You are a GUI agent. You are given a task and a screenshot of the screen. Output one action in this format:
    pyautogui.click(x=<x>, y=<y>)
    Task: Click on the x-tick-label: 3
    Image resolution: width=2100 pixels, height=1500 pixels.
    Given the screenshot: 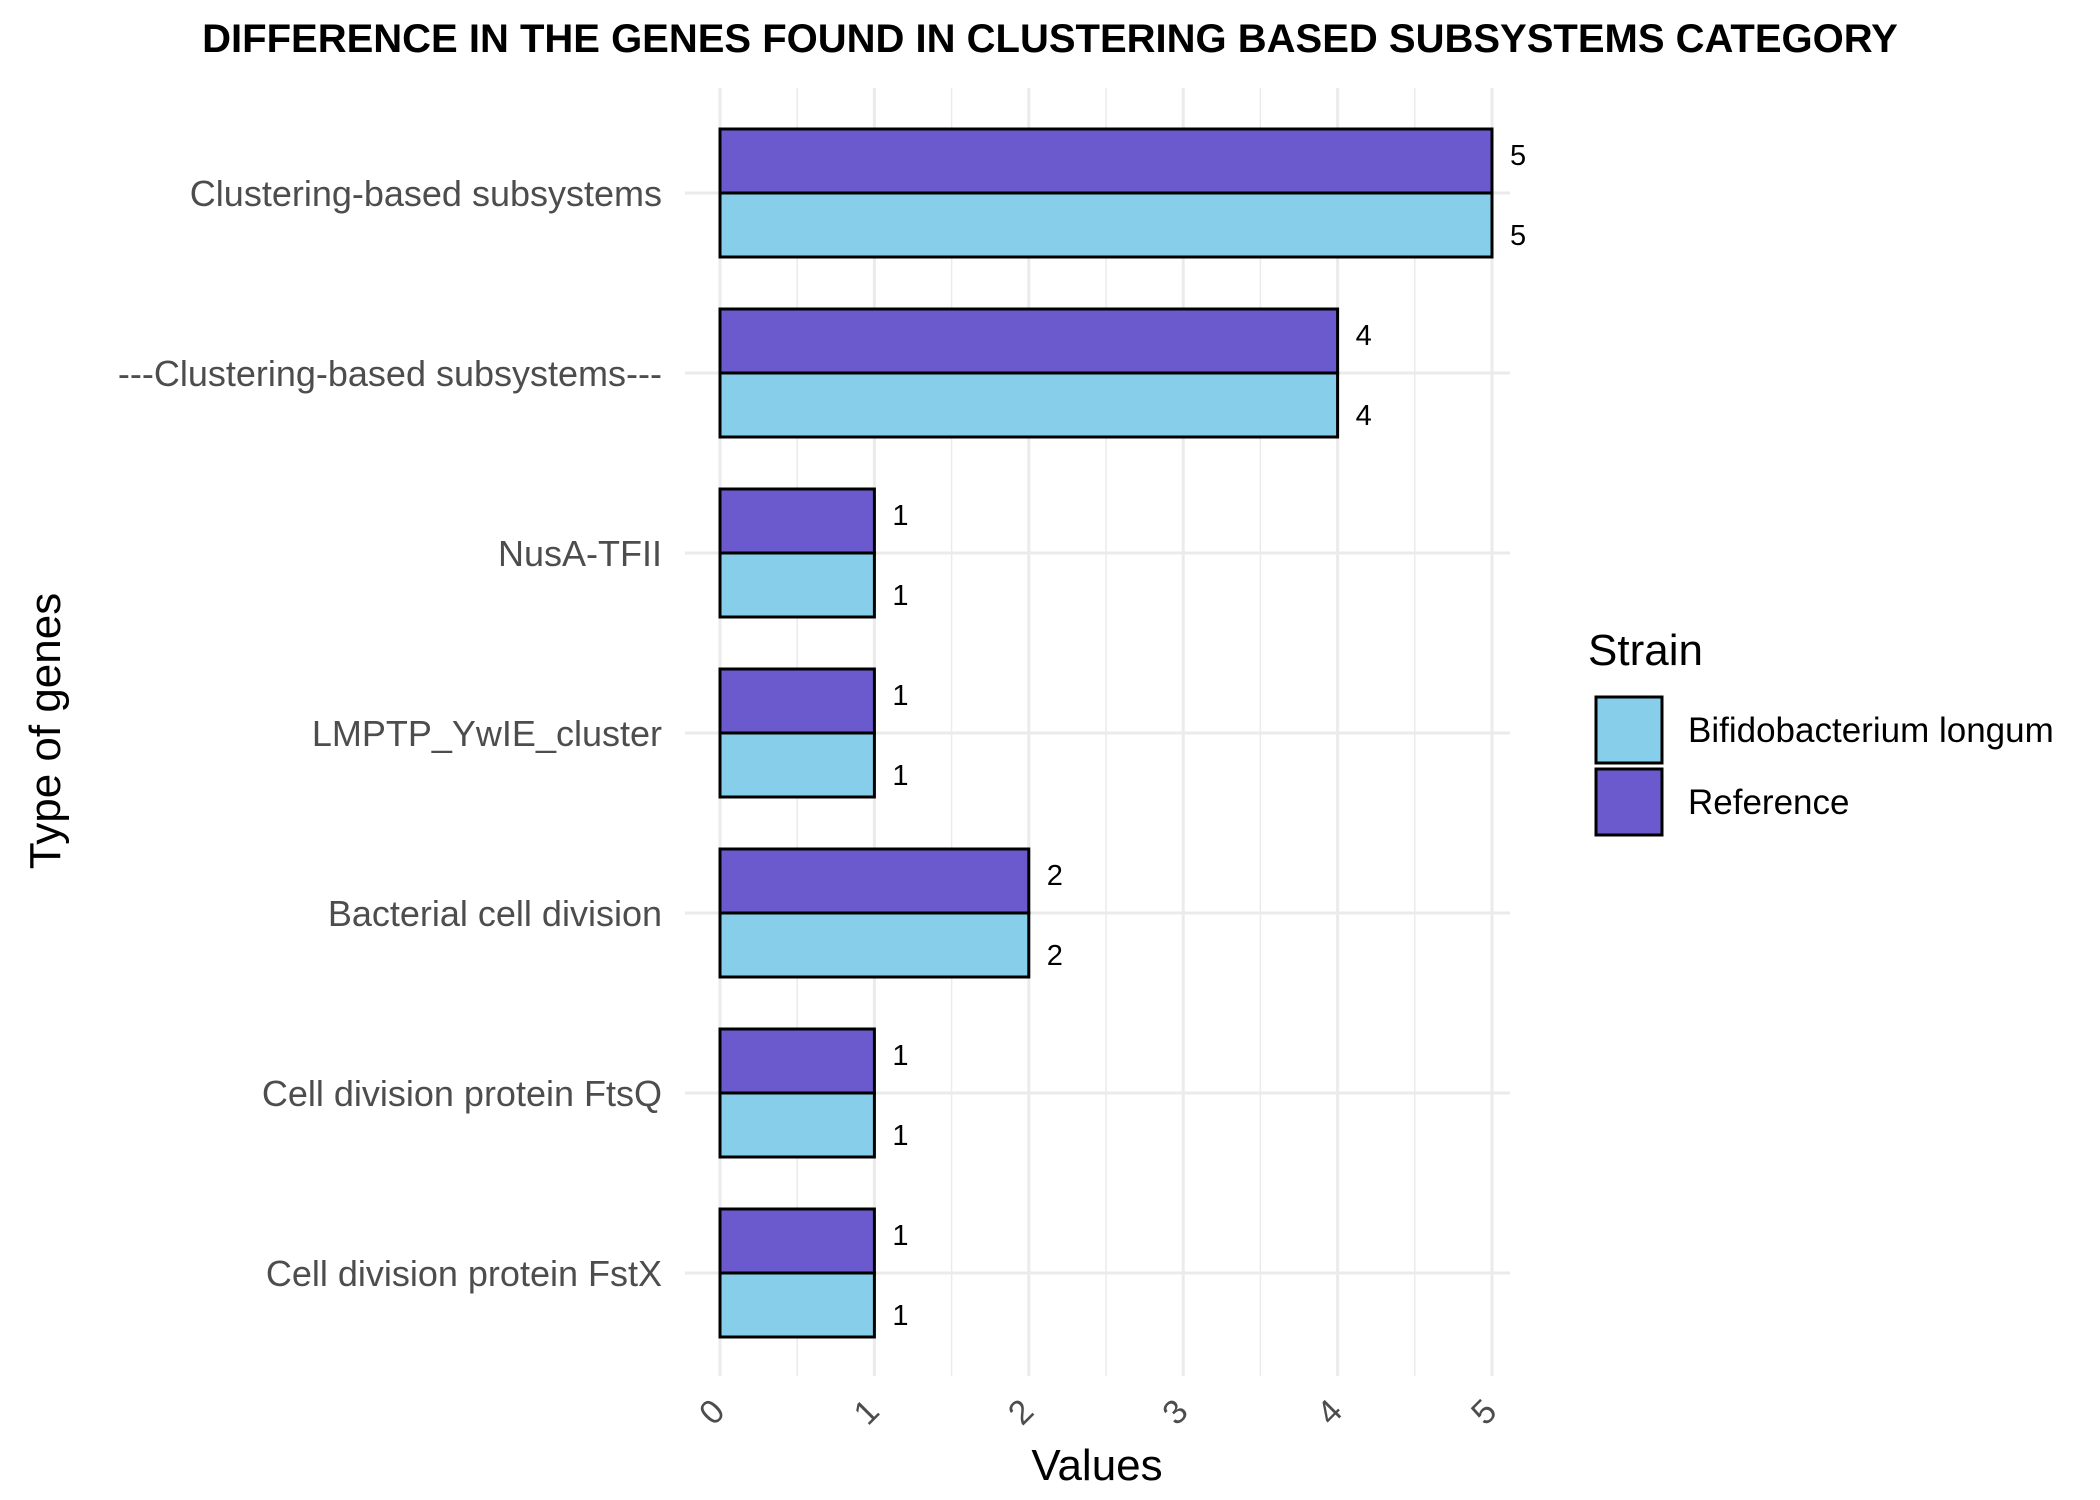 What is the action you would take?
    pyautogui.click(x=1175, y=1412)
    